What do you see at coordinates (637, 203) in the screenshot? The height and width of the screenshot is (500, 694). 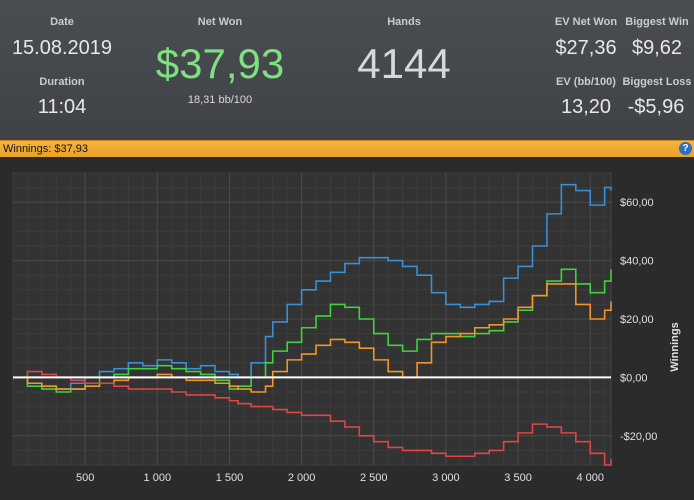 I see `y-tick-label: $60,00` at bounding box center [637, 203].